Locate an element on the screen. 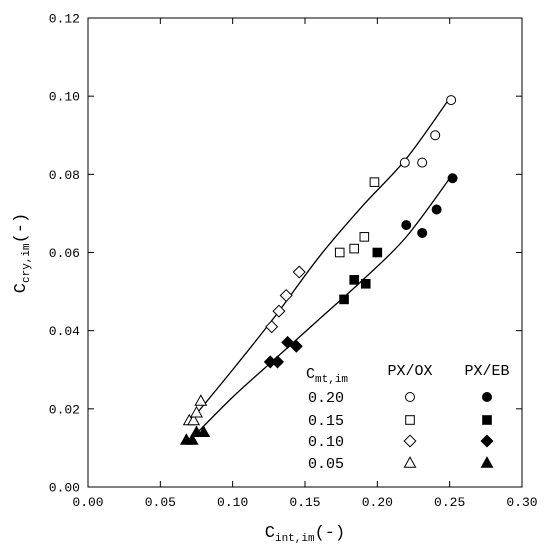  y-tick-label: 0.10 is located at coordinates (64, 97).